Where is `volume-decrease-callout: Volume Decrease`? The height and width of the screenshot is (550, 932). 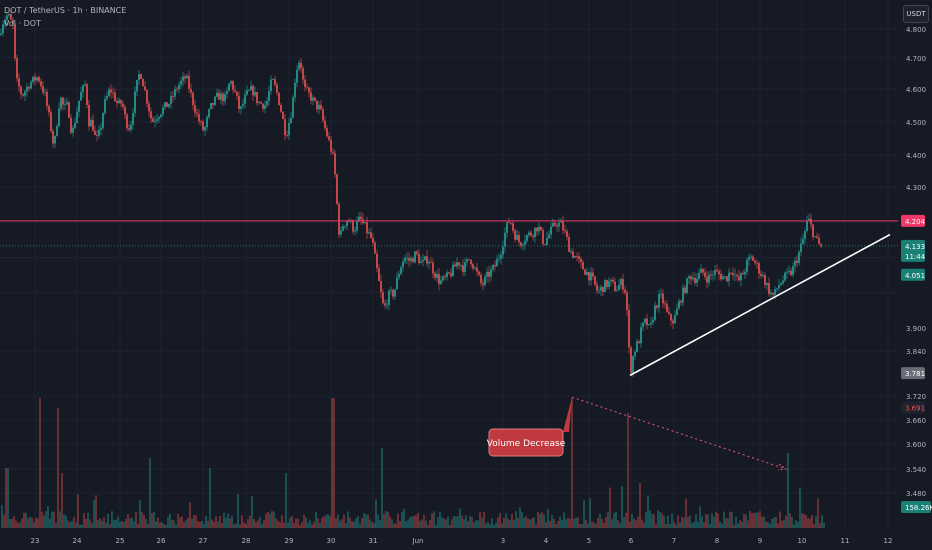 volume-decrease-callout: Volume Decrease is located at coordinates (529, 427).